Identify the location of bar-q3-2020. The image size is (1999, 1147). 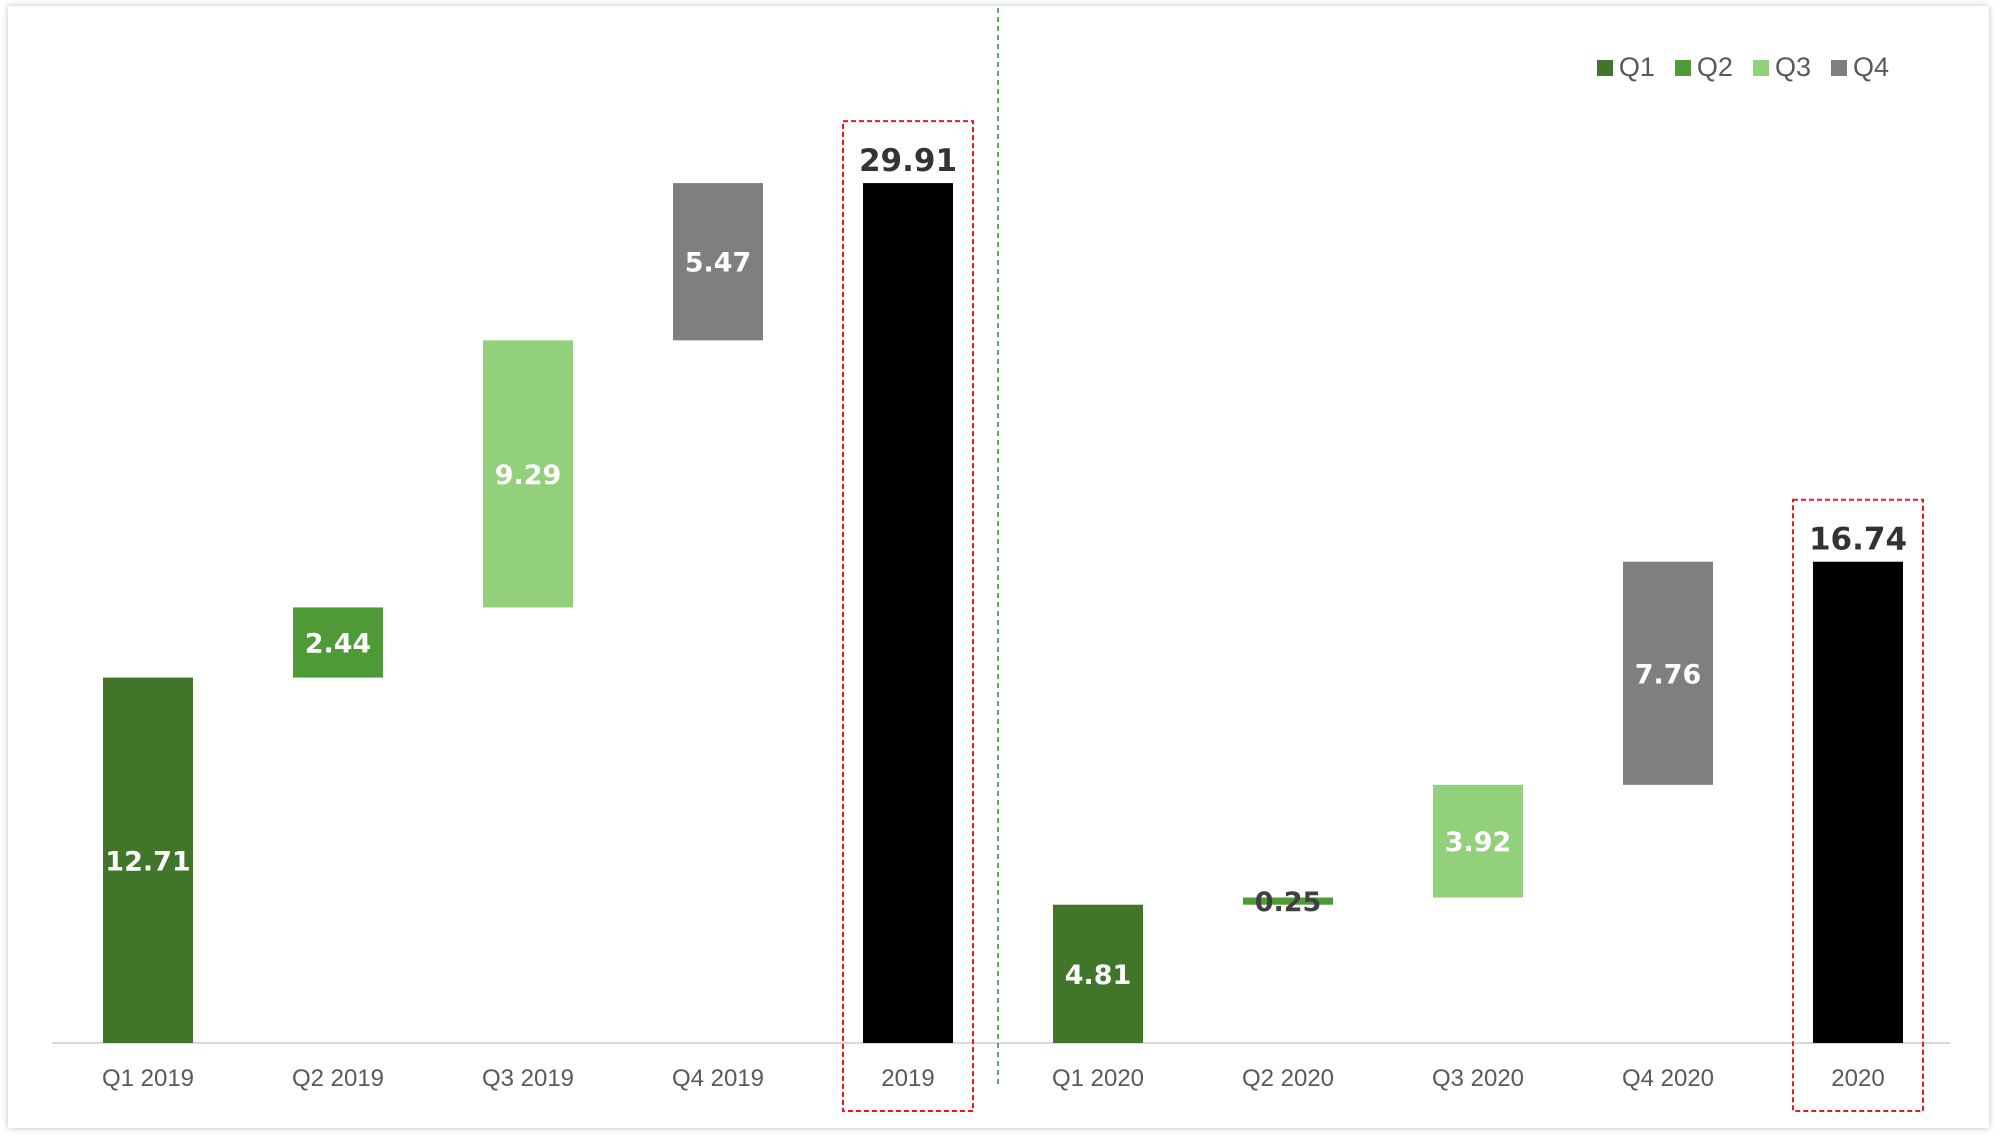
(1478, 841).